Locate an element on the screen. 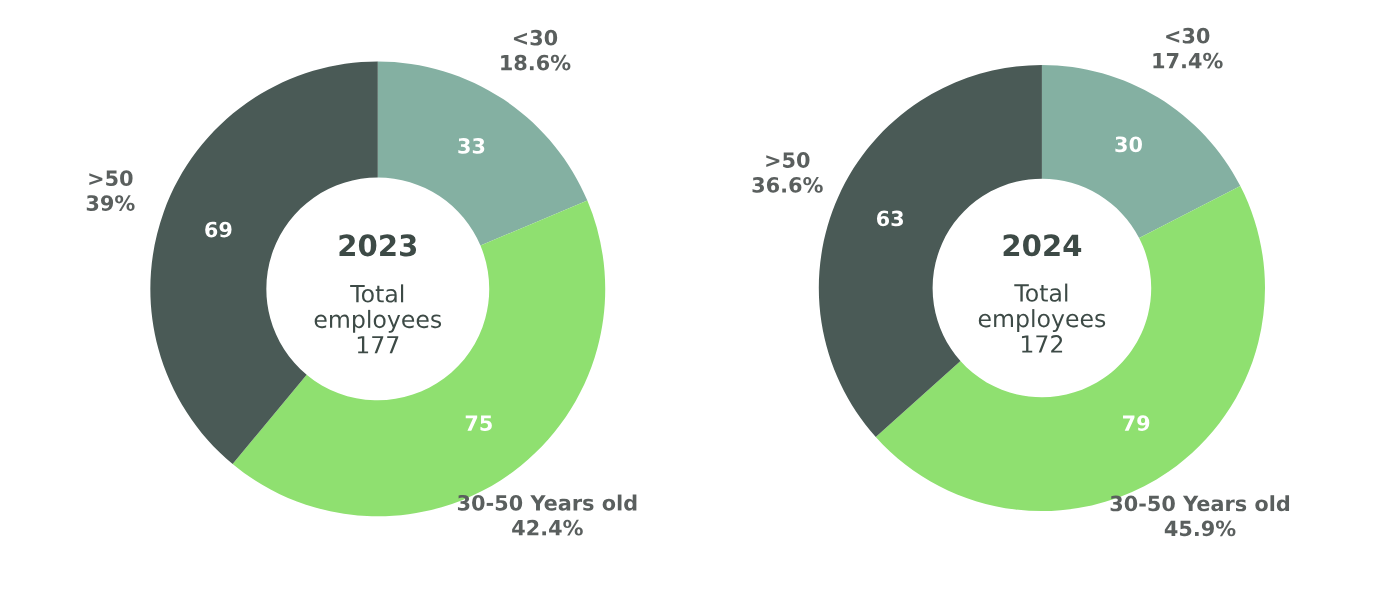 Image resolution: width=1392 pixels, height=599 pixels. data-label: 69 is located at coordinates (218, 229).